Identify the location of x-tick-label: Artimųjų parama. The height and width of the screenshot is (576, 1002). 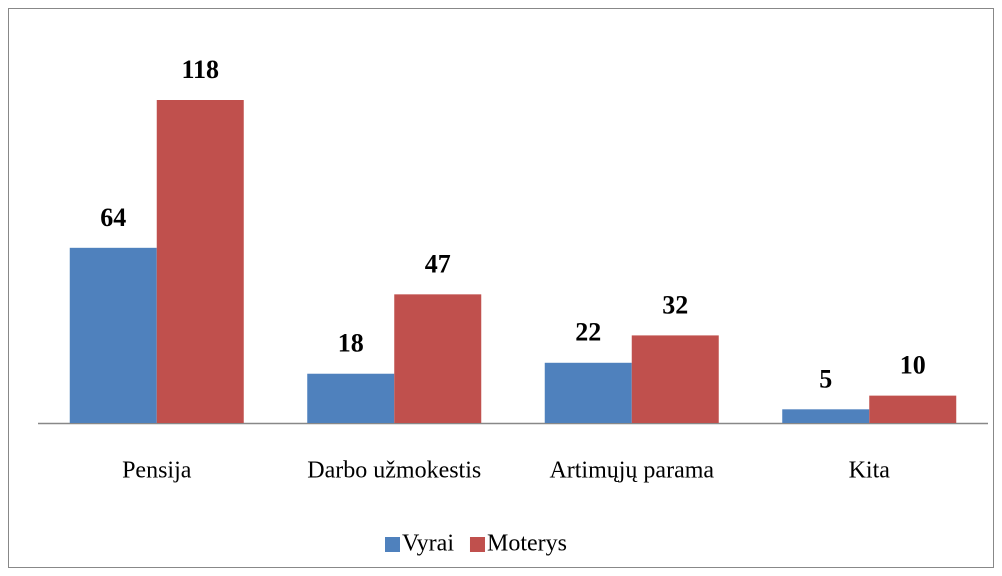
(631, 471).